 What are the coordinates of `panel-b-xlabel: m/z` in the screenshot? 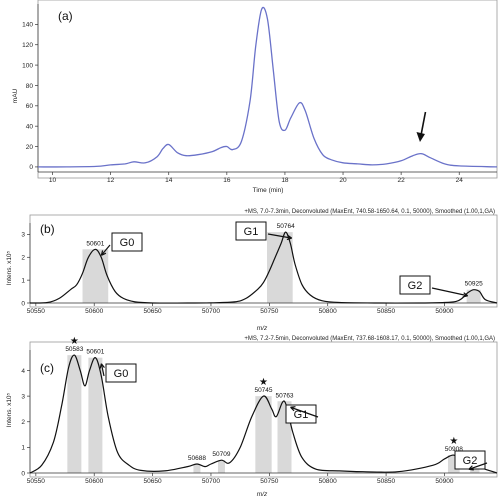 It's located at (262, 328).